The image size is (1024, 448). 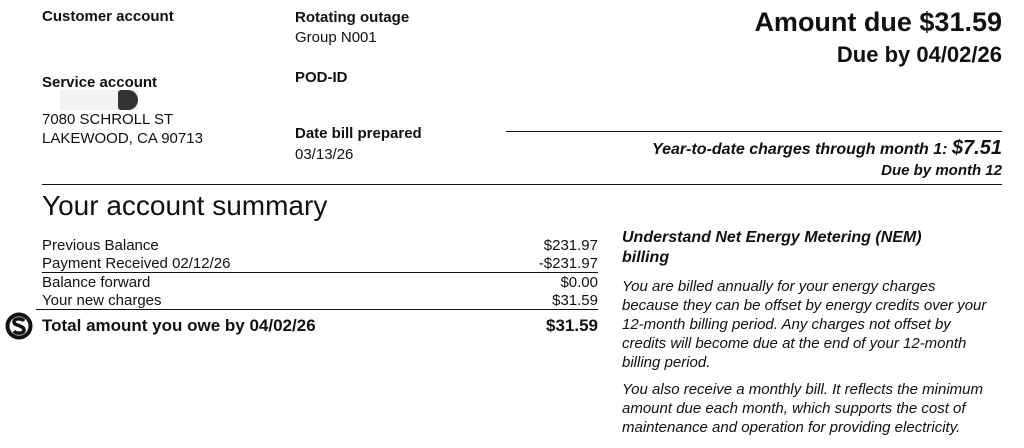 I want to click on service-account-label: Service account, so click(x=100, y=82).